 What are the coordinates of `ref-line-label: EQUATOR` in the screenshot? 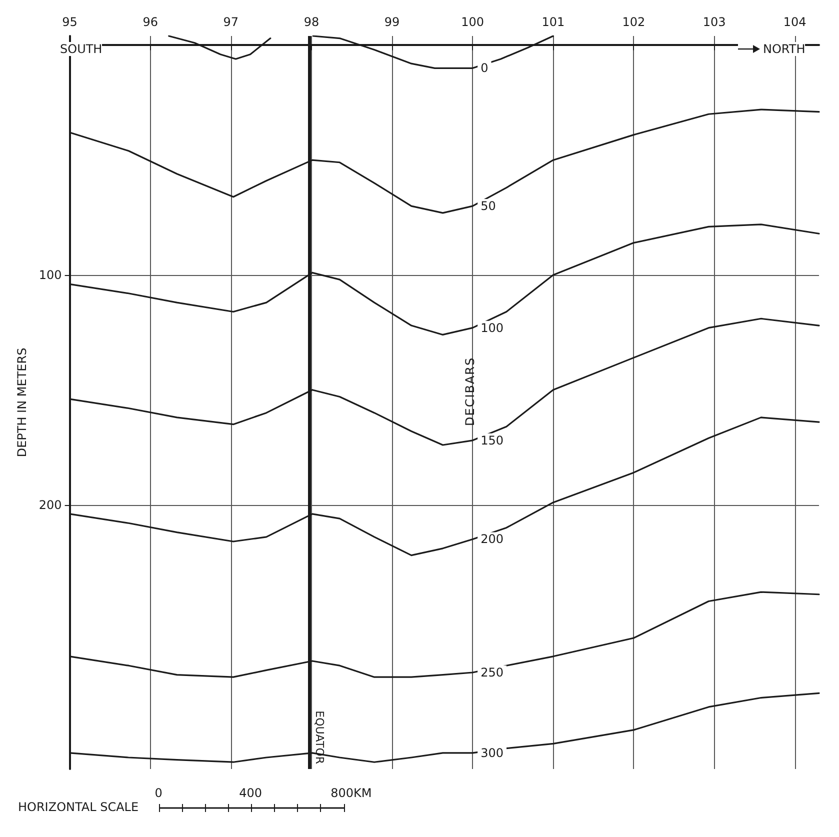 It's located at (319, 737).